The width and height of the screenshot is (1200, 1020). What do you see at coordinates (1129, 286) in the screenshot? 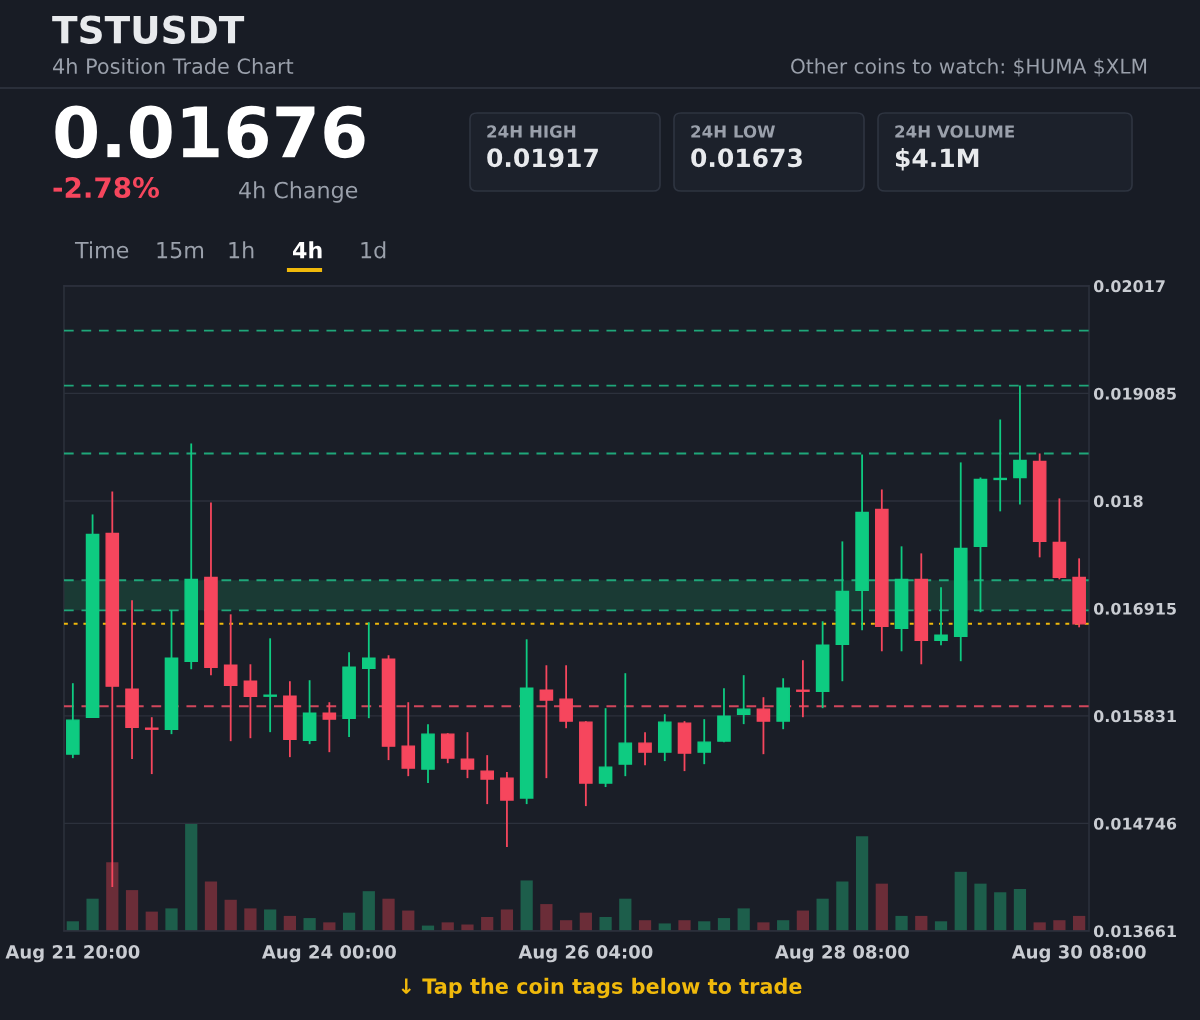
I see `y-tick-label: 0.02017` at bounding box center [1129, 286].